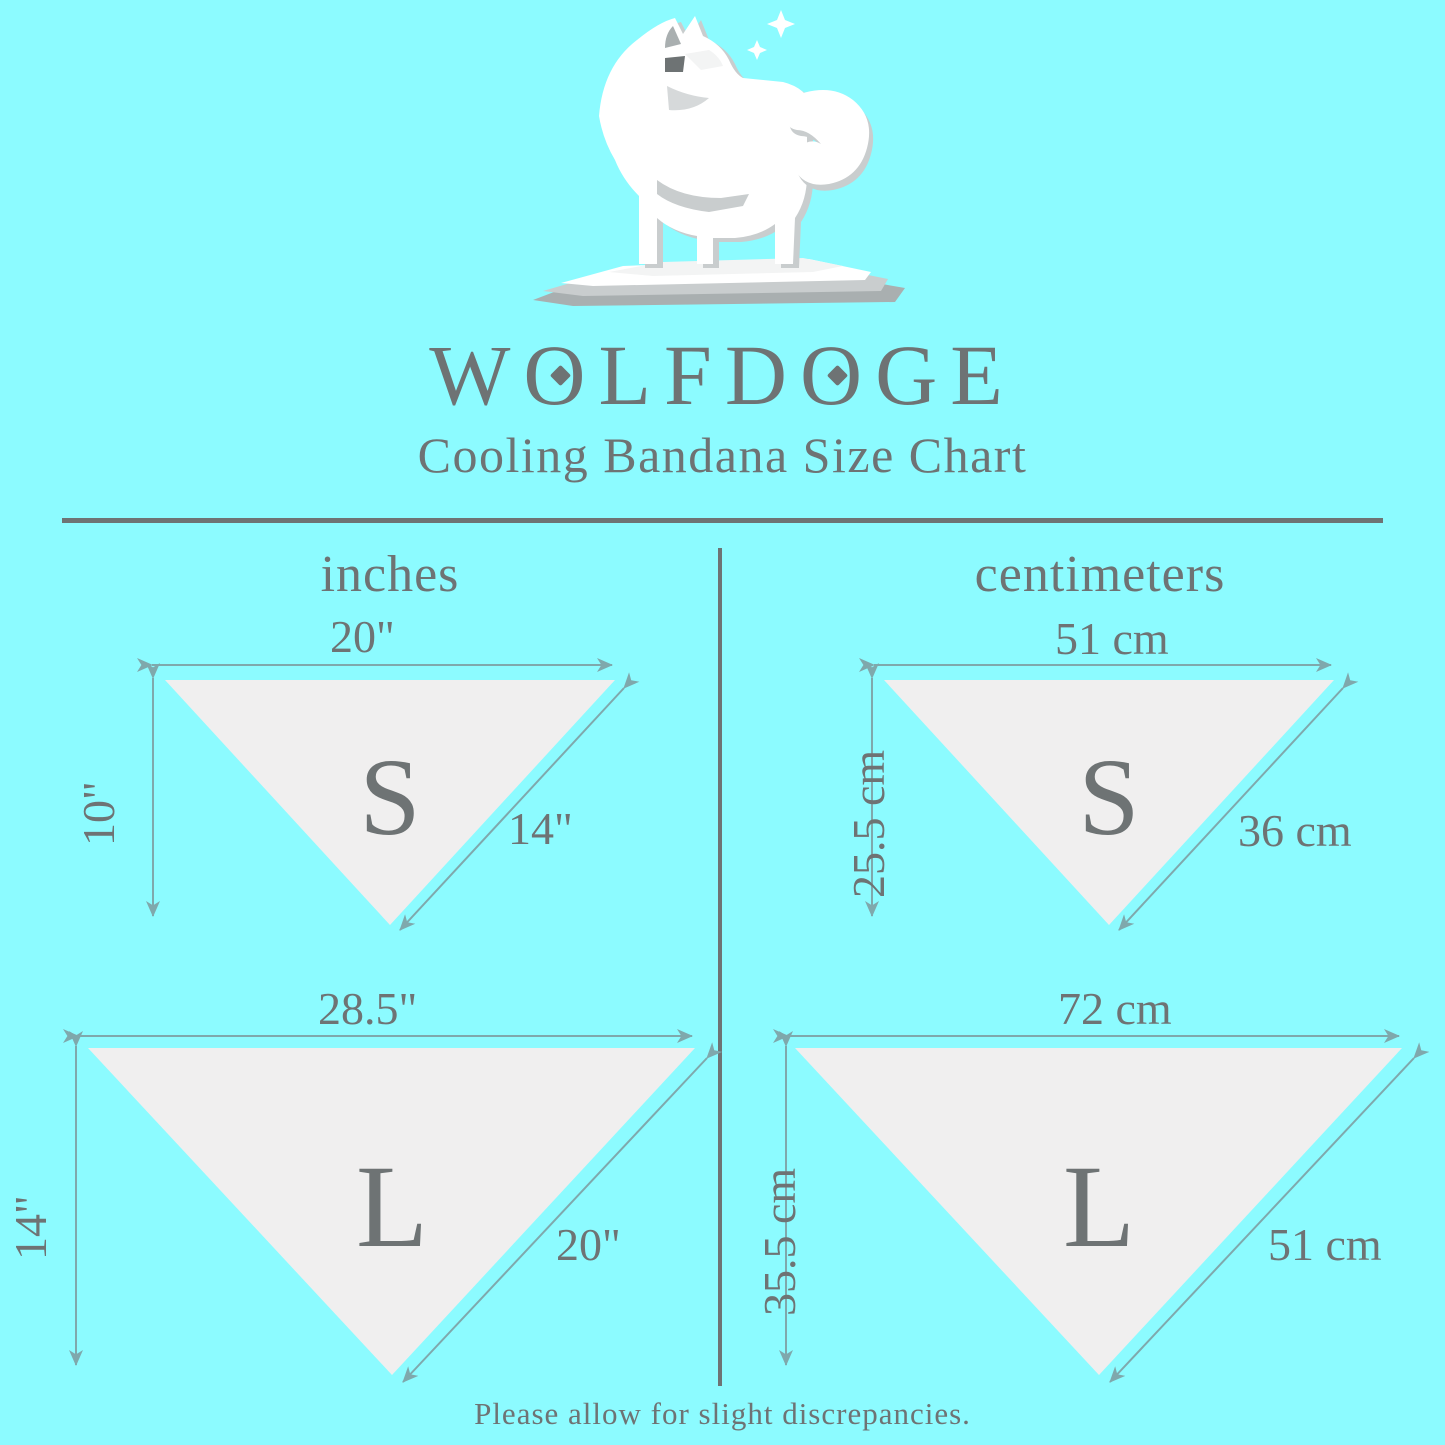 This screenshot has width=1445, height=1445. What do you see at coordinates (1112, 638) in the screenshot?
I see `dim-width-s-cm: 51 cm` at bounding box center [1112, 638].